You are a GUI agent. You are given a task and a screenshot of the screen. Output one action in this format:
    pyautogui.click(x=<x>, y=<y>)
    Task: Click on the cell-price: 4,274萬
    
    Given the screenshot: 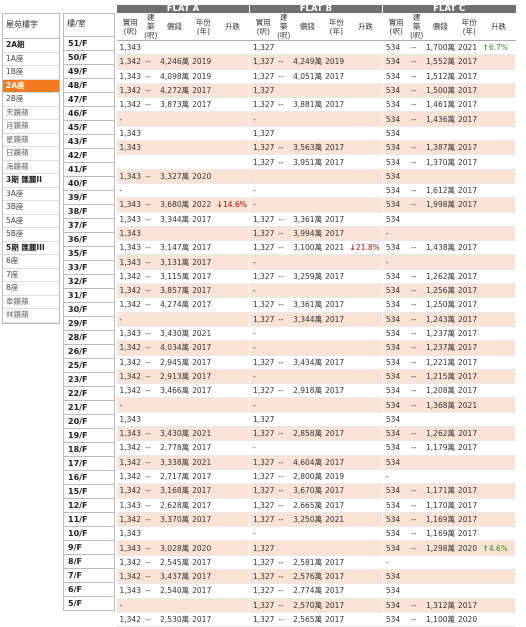 What is the action you would take?
    pyautogui.click(x=174, y=305)
    